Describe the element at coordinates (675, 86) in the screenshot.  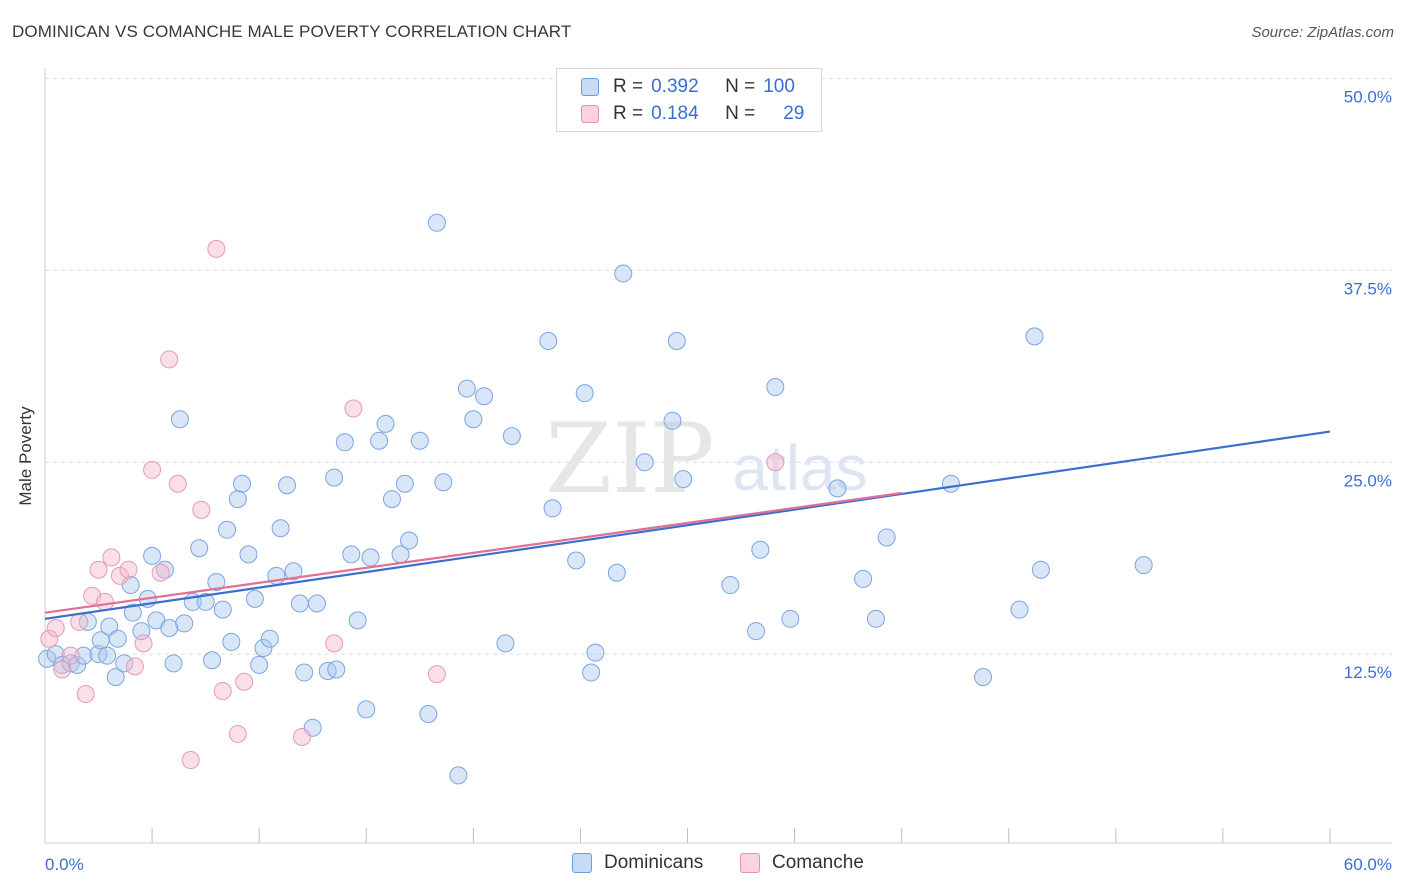
I see `legend-r-value: 0.392` at that location.